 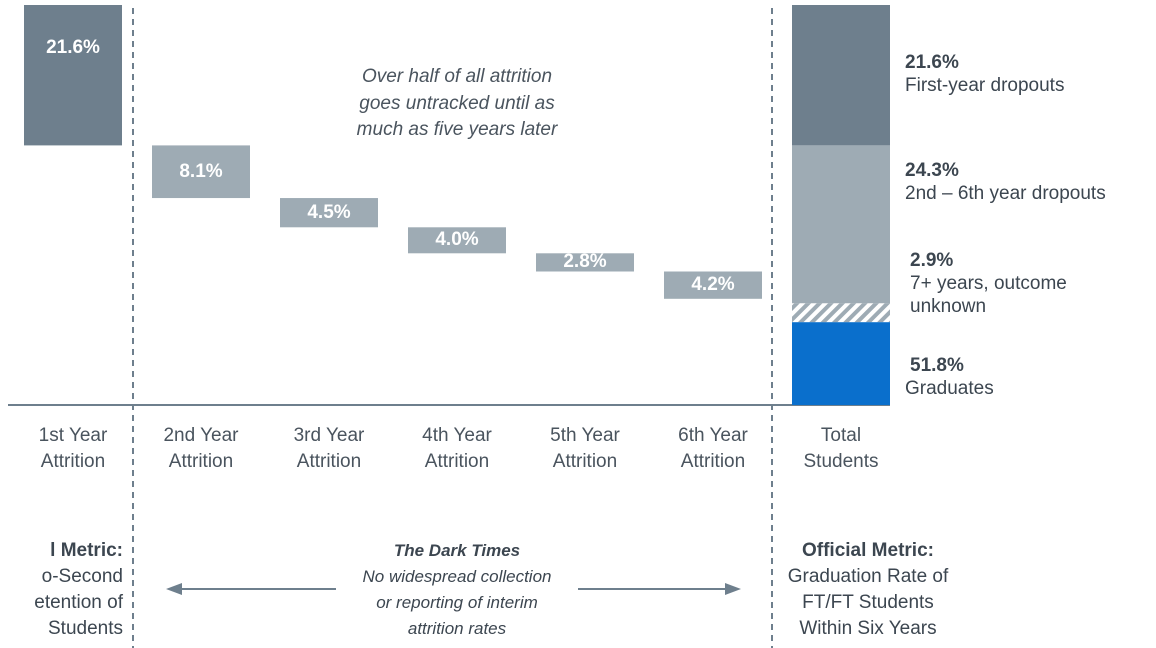 I want to click on bar-label: 4.2%, so click(x=713, y=285).